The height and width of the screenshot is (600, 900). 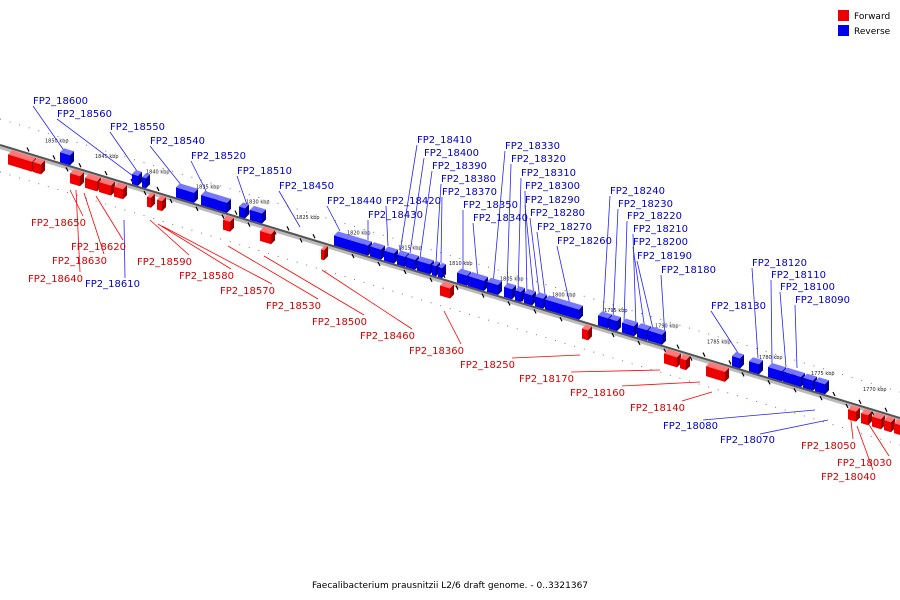 What do you see at coordinates (645, 204) in the screenshot?
I see `gene-label: FP2_18230` at bounding box center [645, 204].